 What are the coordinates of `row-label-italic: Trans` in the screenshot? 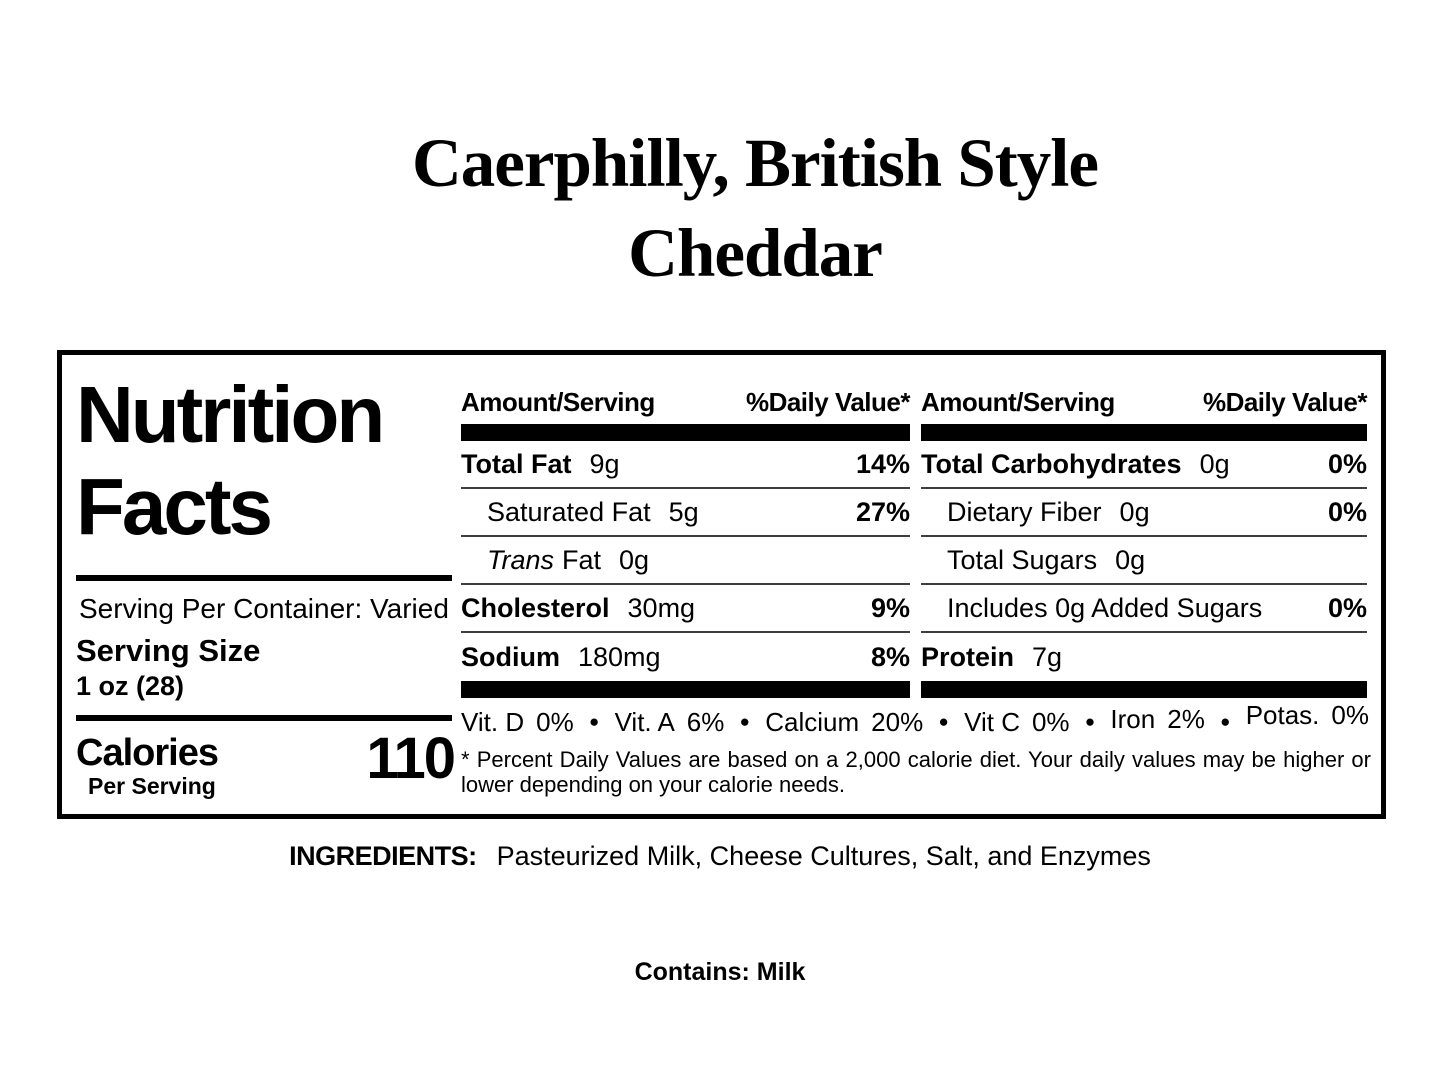 It's located at (521, 559).